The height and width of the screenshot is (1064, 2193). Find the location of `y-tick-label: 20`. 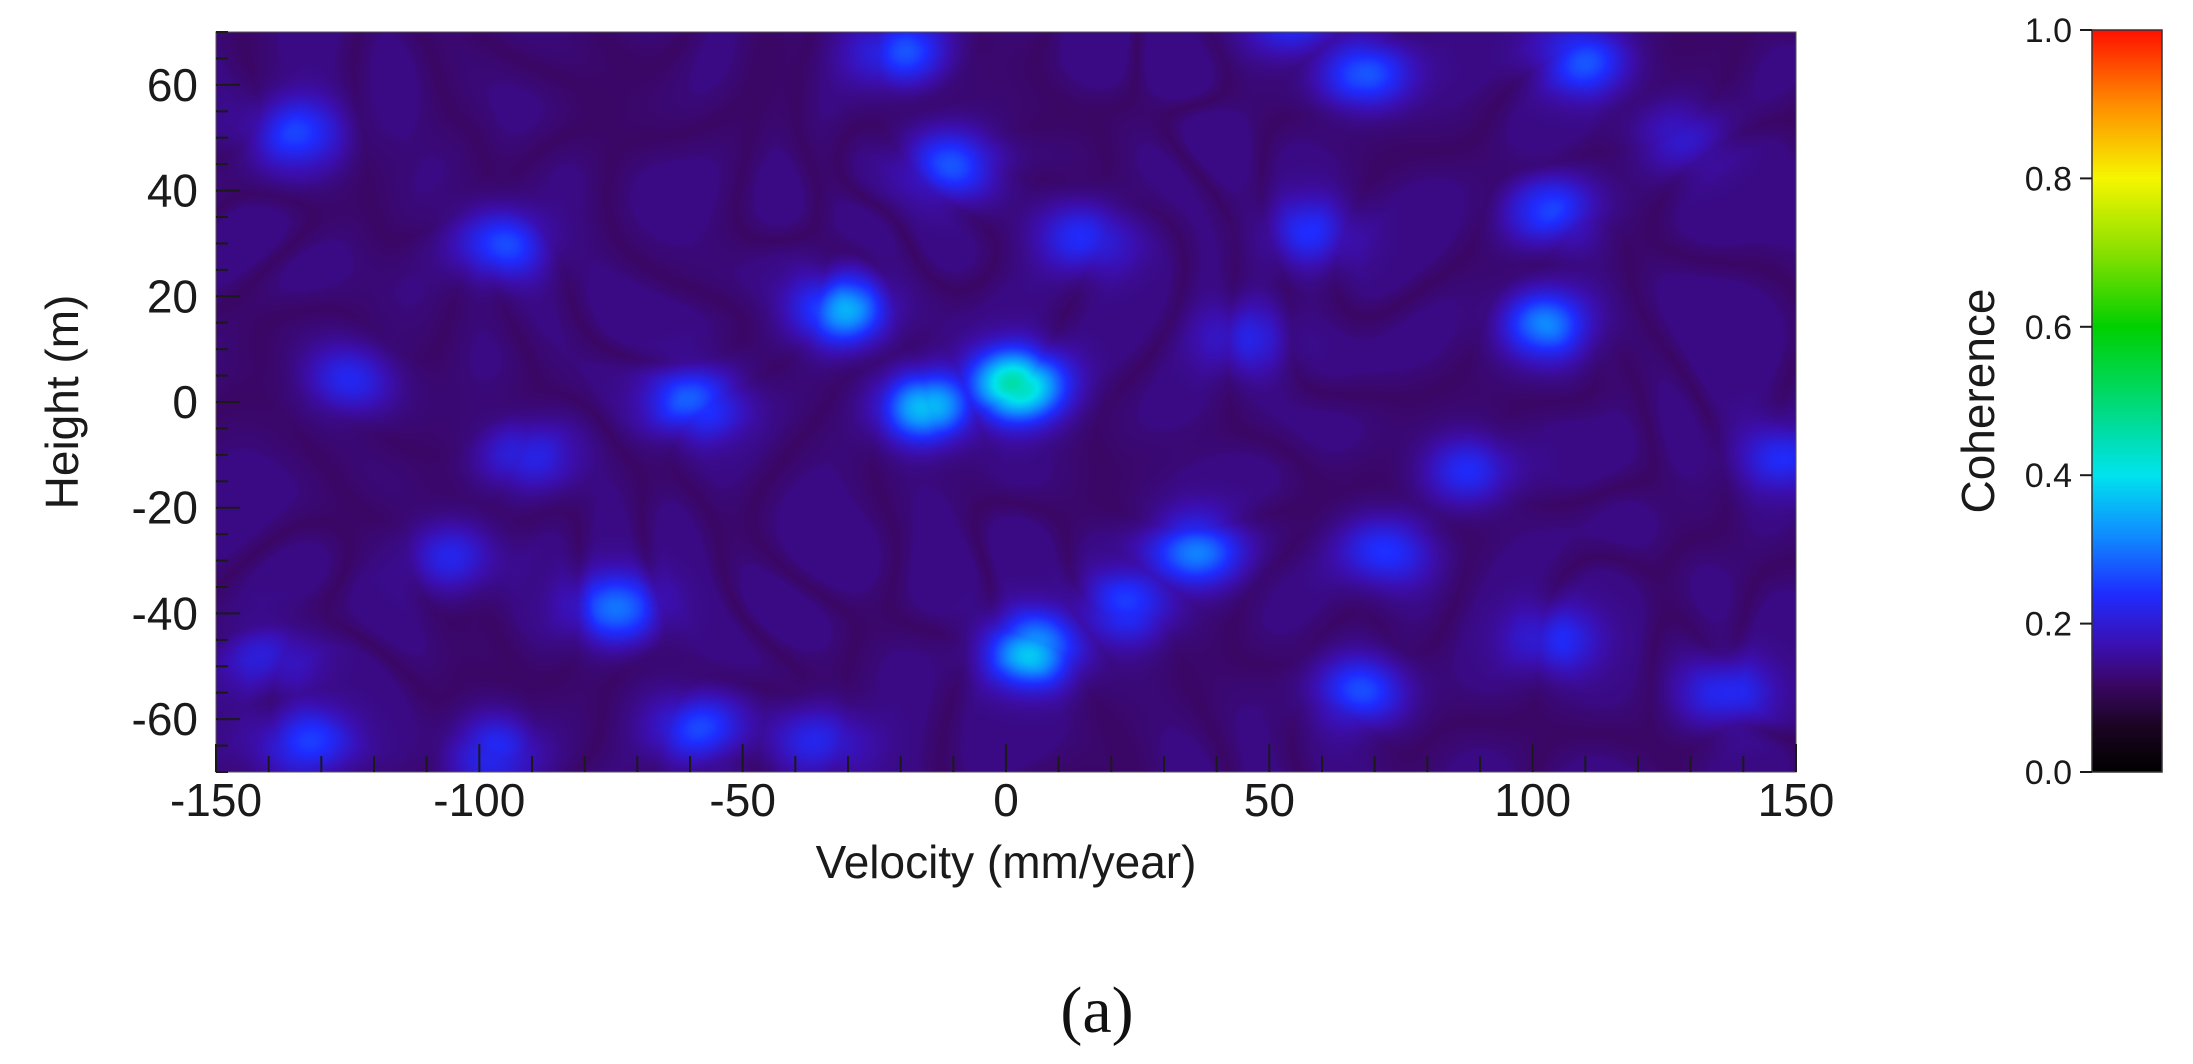

y-tick-label: 20 is located at coordinates (172, 296).